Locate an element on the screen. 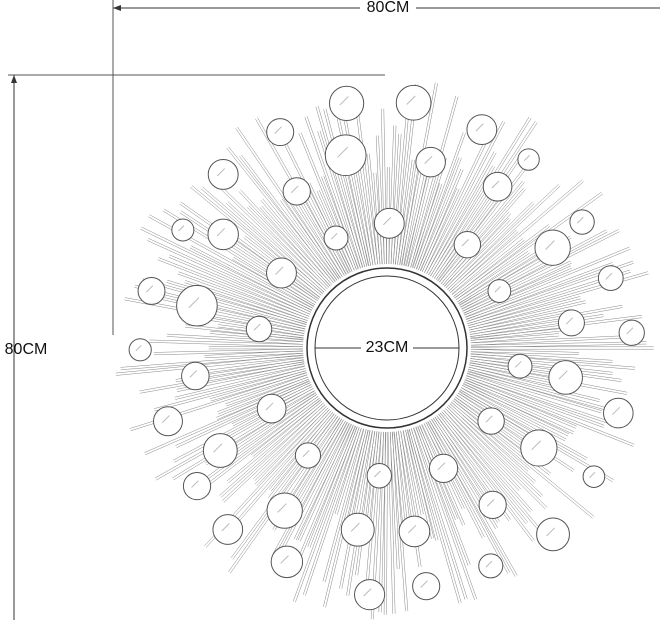 The width and height of the screenshot is (660, 621). height-label: 80CM is located at coordinates (26, 349).